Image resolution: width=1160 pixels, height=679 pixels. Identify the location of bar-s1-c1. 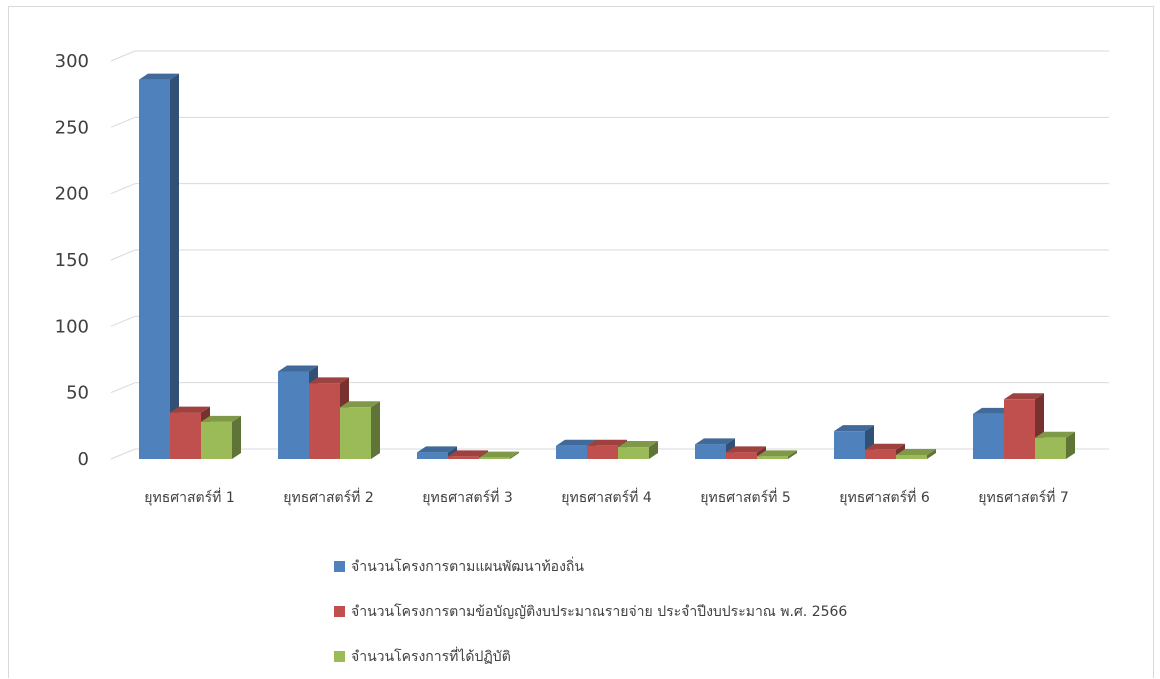
(154, 269).